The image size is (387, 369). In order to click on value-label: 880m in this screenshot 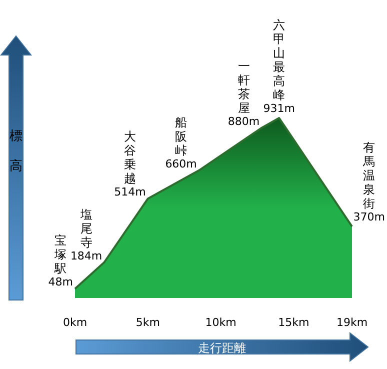, I will do `click(244, 121)`.